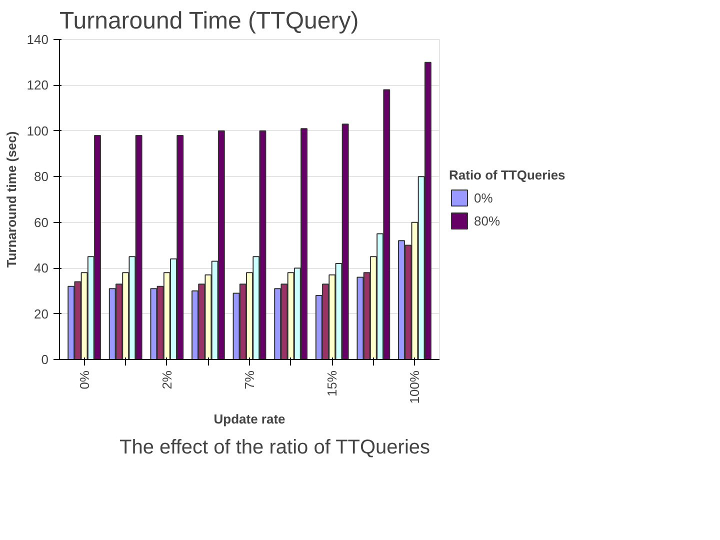 The height and width of the screenshot is (540, 720). What do you see at coordinates (275, 447) in the screenshot?
I see `text: The effect of the ratio of TTQueries` at bounding box center [275, 447].